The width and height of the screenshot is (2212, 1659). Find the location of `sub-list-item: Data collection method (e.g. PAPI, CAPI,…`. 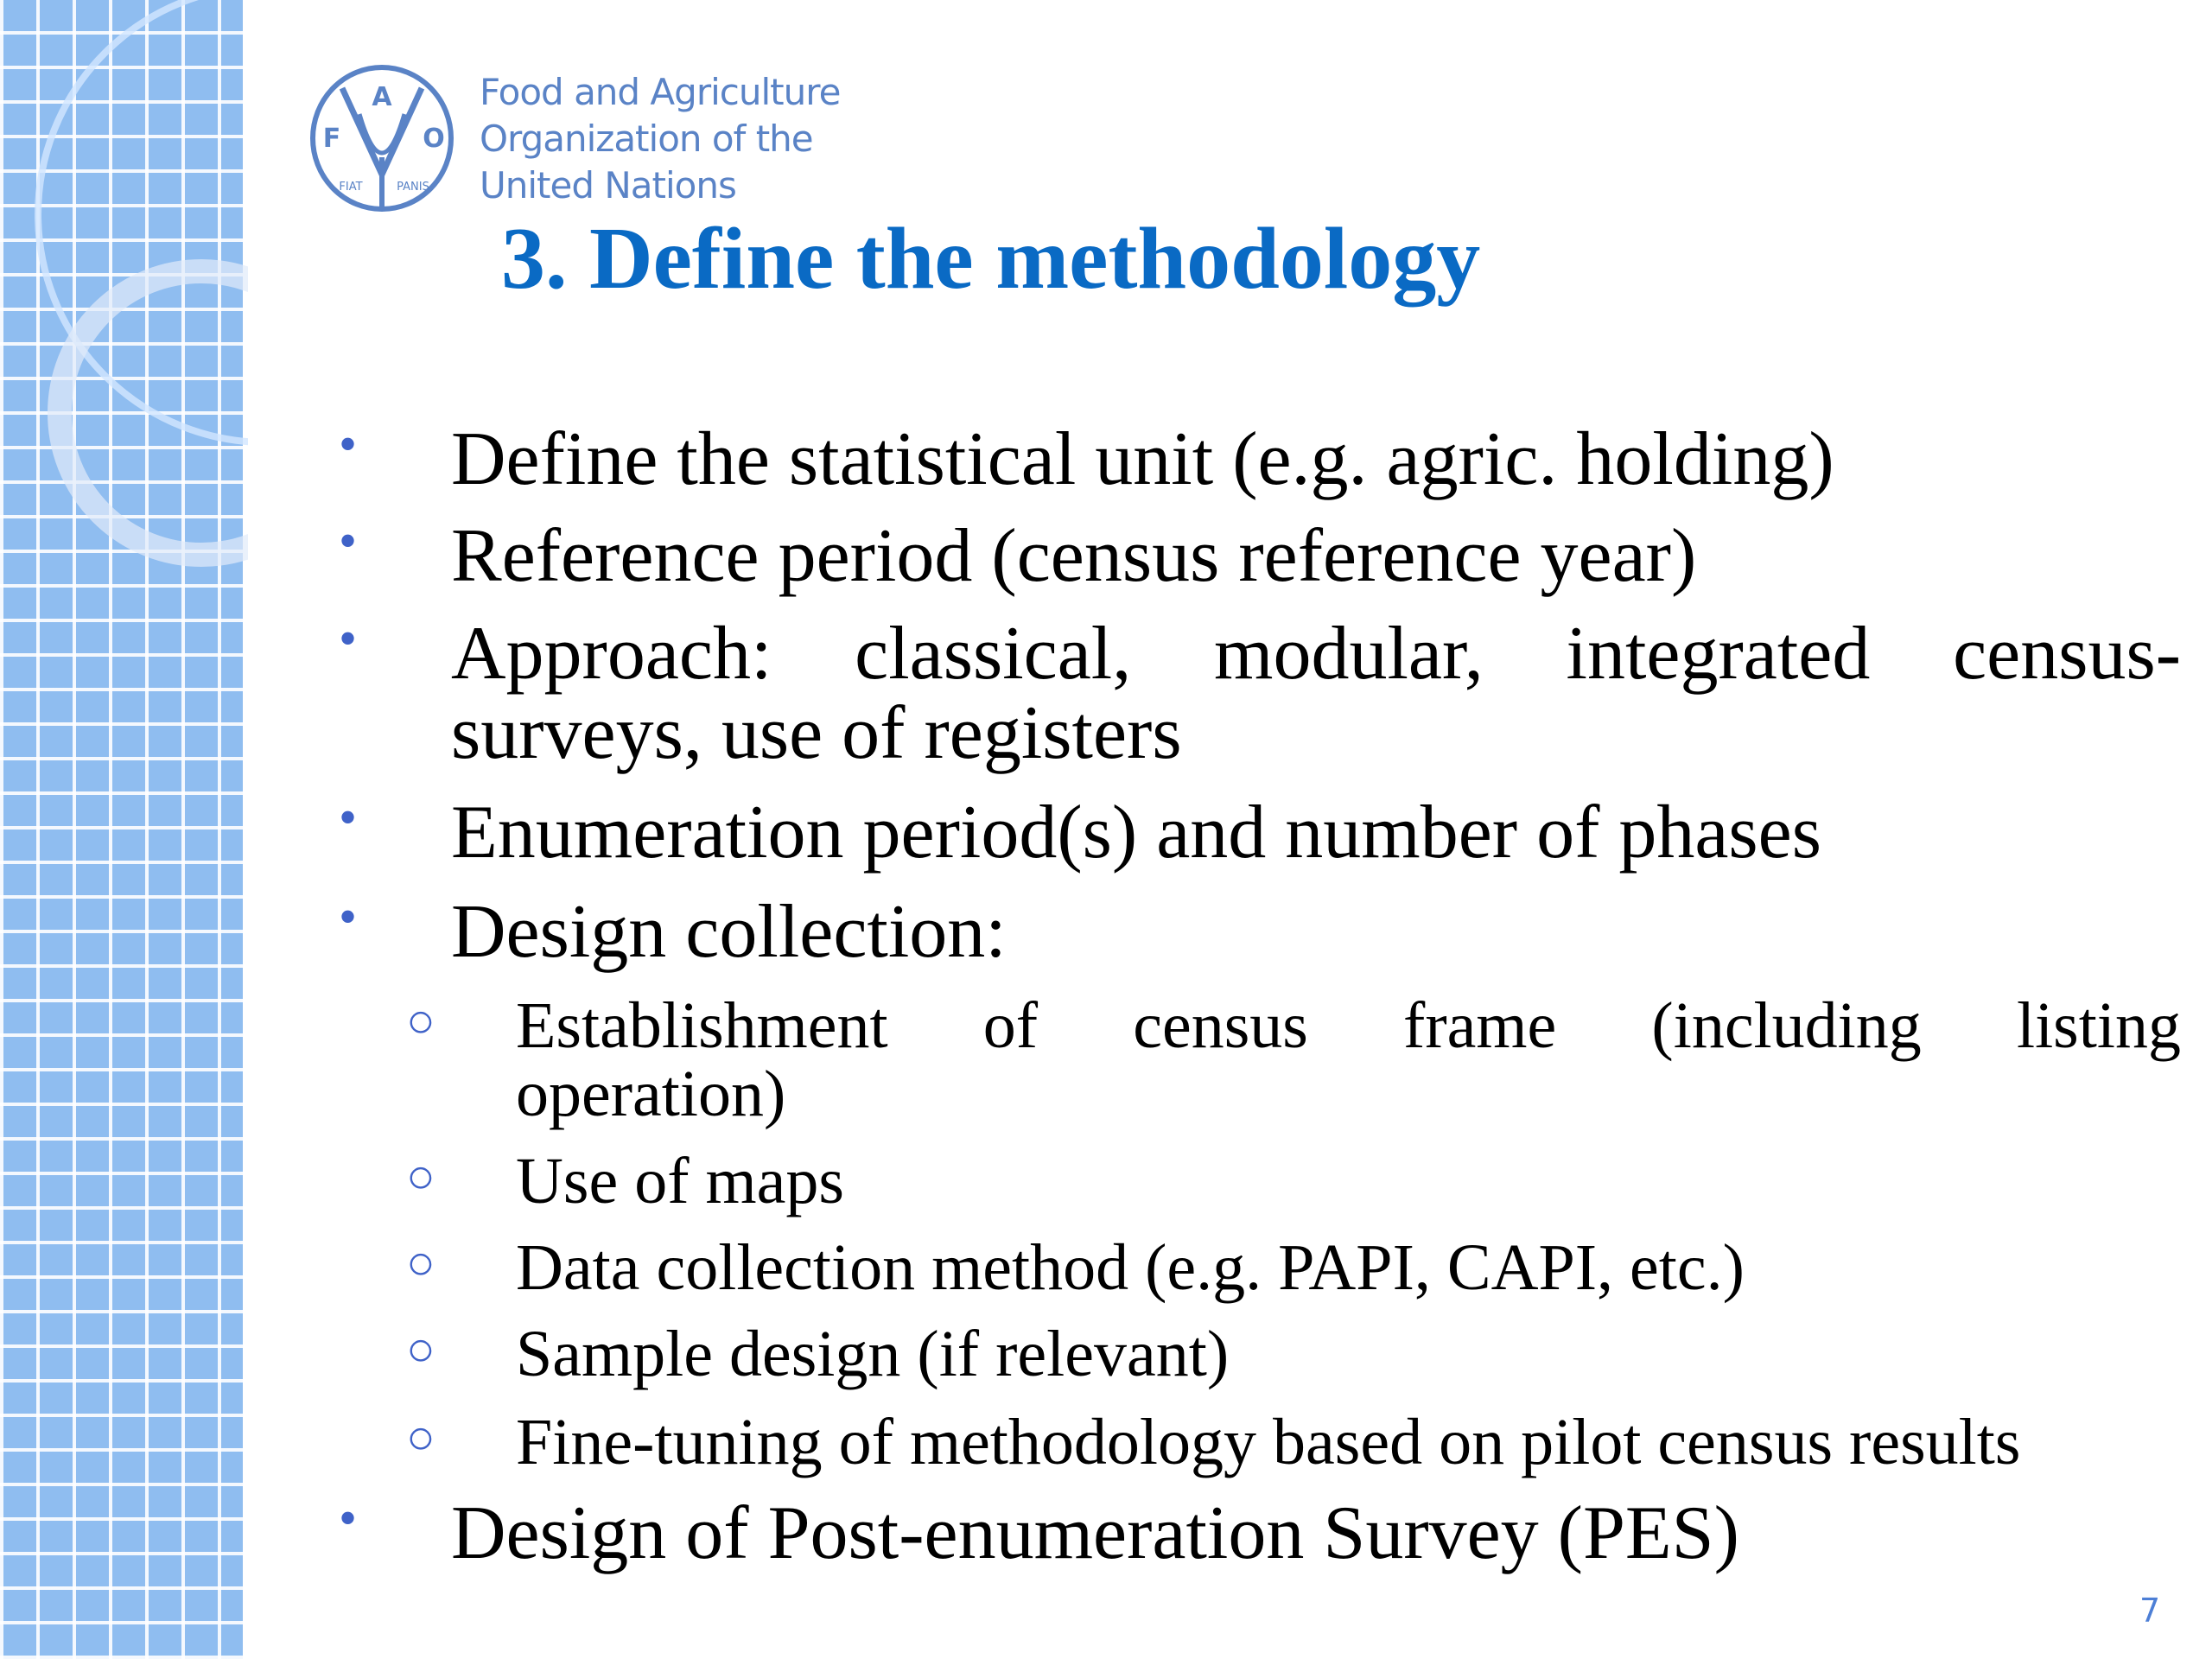

sub-list-item: Data collection method (e.g. PAPI, CAPI,… is located at coordinates (1130, 1267).